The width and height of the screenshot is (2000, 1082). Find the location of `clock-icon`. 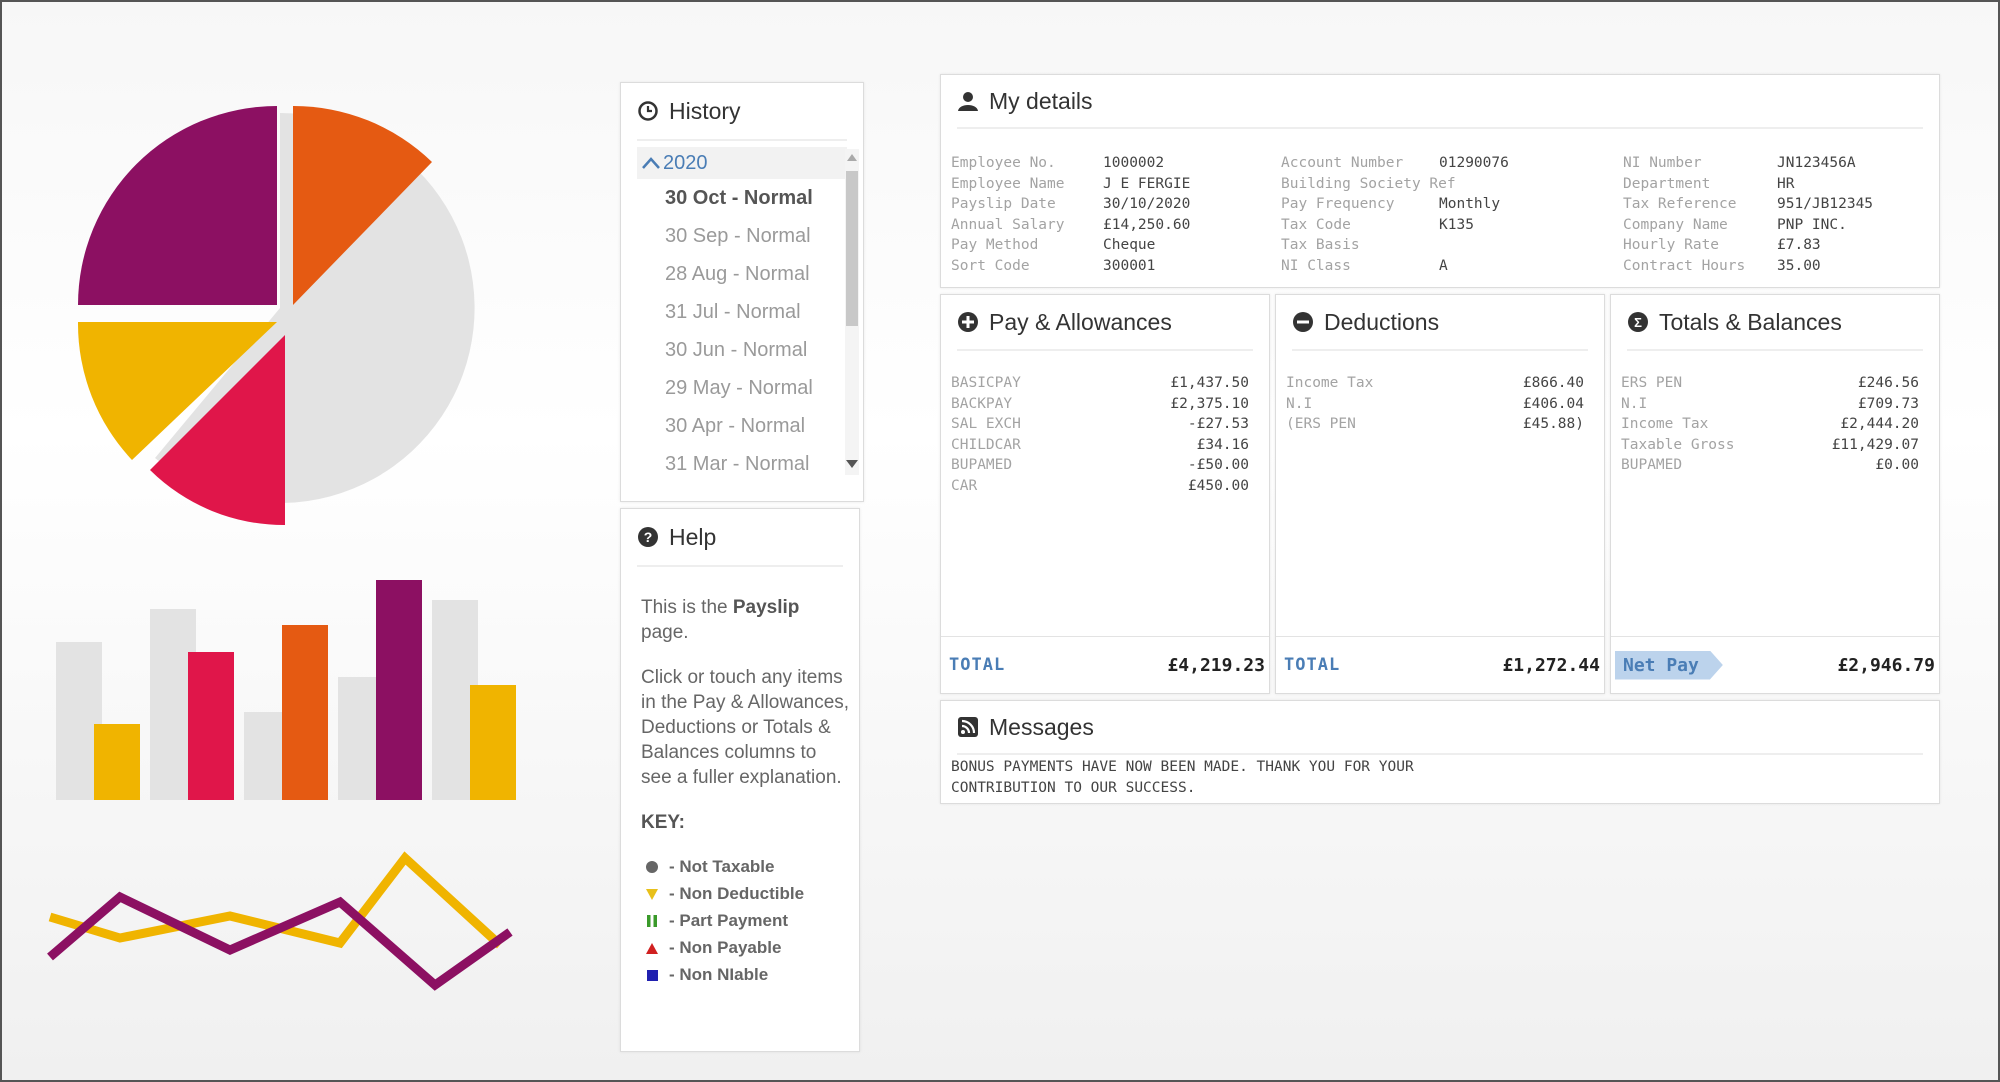

clock-icon is located at coordinates (648, 111).